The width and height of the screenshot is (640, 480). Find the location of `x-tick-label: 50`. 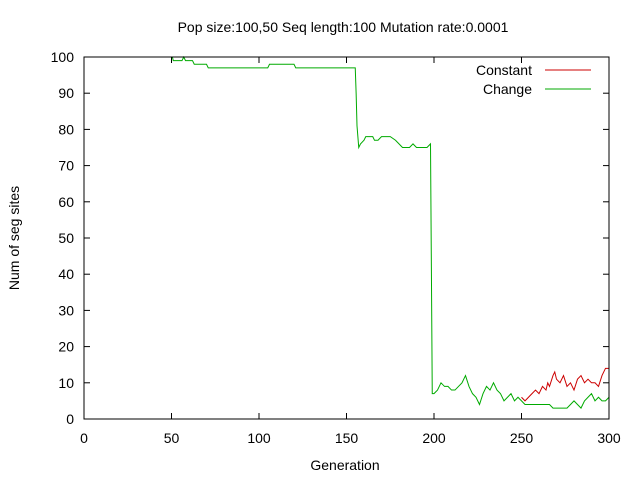

x-tick-label: 50 is located at coordinates (172, 438).